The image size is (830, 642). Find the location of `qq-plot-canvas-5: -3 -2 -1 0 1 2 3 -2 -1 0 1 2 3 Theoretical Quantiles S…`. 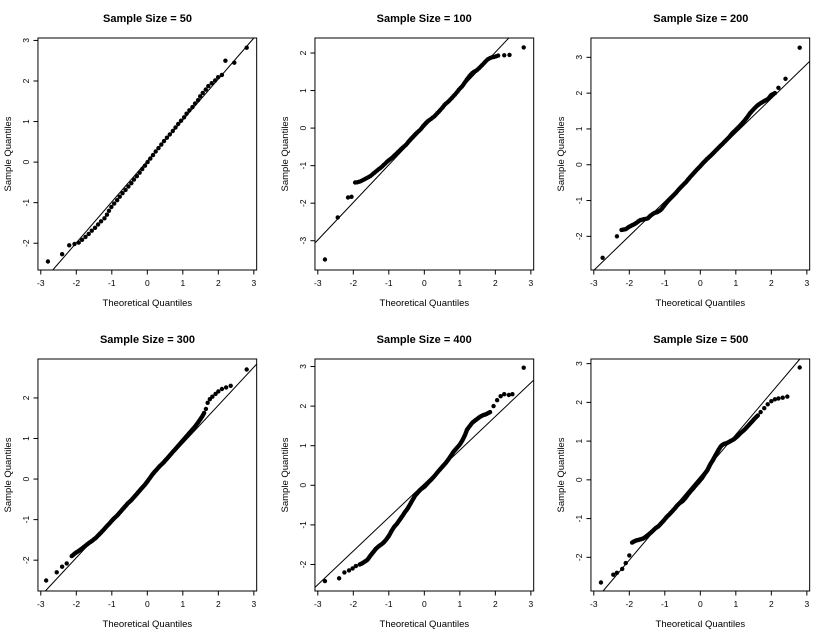

qq-plot-canvas-5: -3 -2 -1 0 1 2 3 -2 -1 0 1 2 3 Theoretical Quantiles S… is located at coordinates (407, 494).